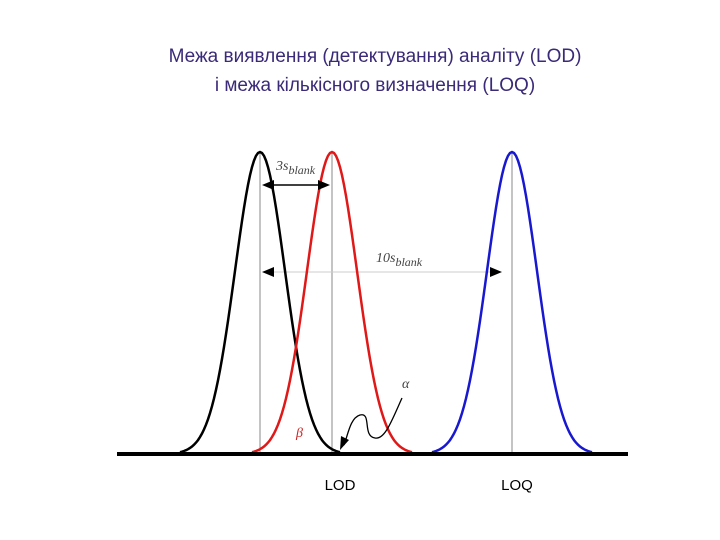 The width and height of the screenshot is (720, 540). I want to click on label-10s: 10sblank, so click(399, 260).